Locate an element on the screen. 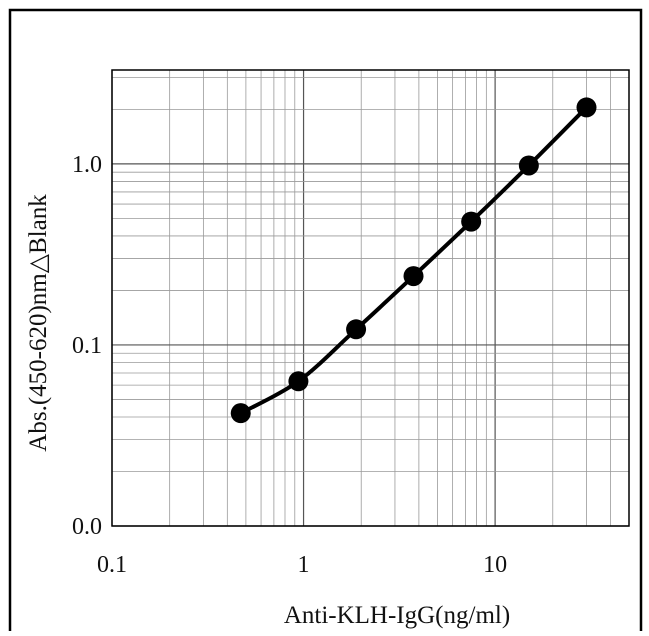  y-tick-label: 0.0 is located at coordinates (87, 527).